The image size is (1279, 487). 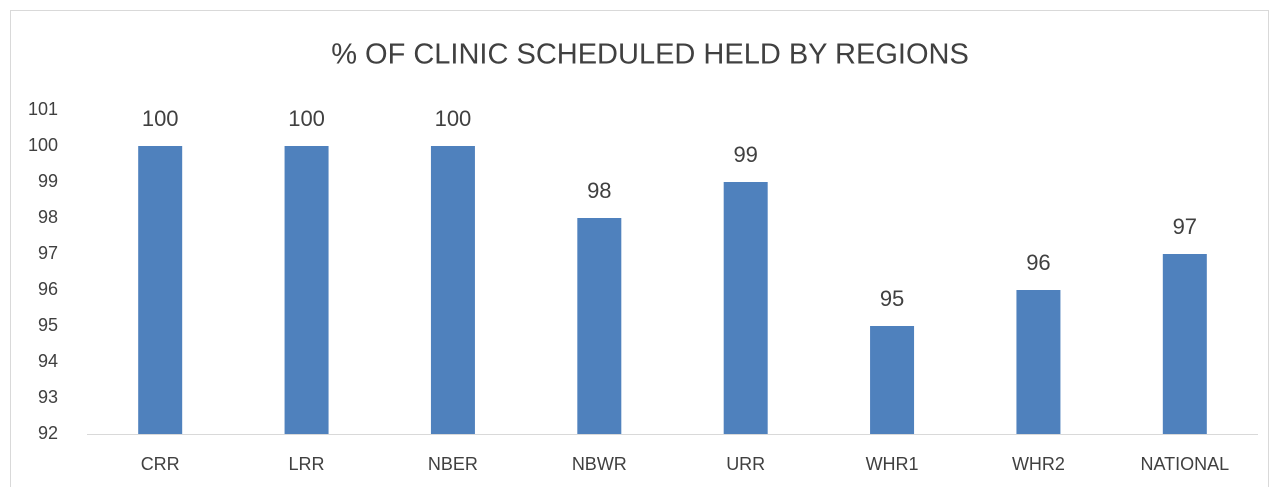 I want to click on x-tick-label: NBER, so click(x=453, y=464).